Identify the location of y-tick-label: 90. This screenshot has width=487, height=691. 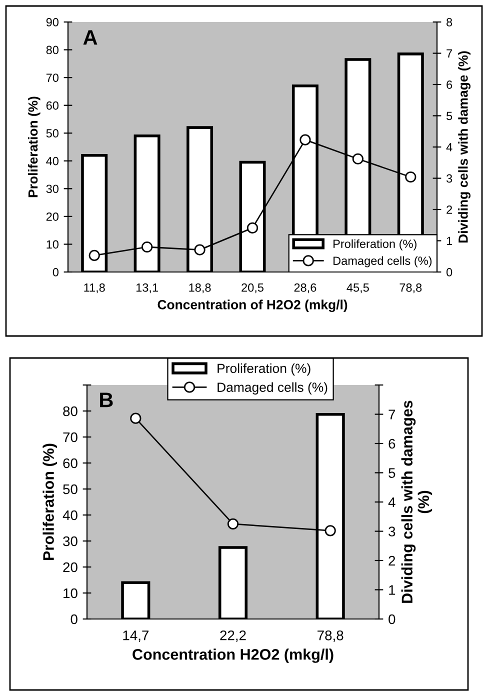
(52, 22).